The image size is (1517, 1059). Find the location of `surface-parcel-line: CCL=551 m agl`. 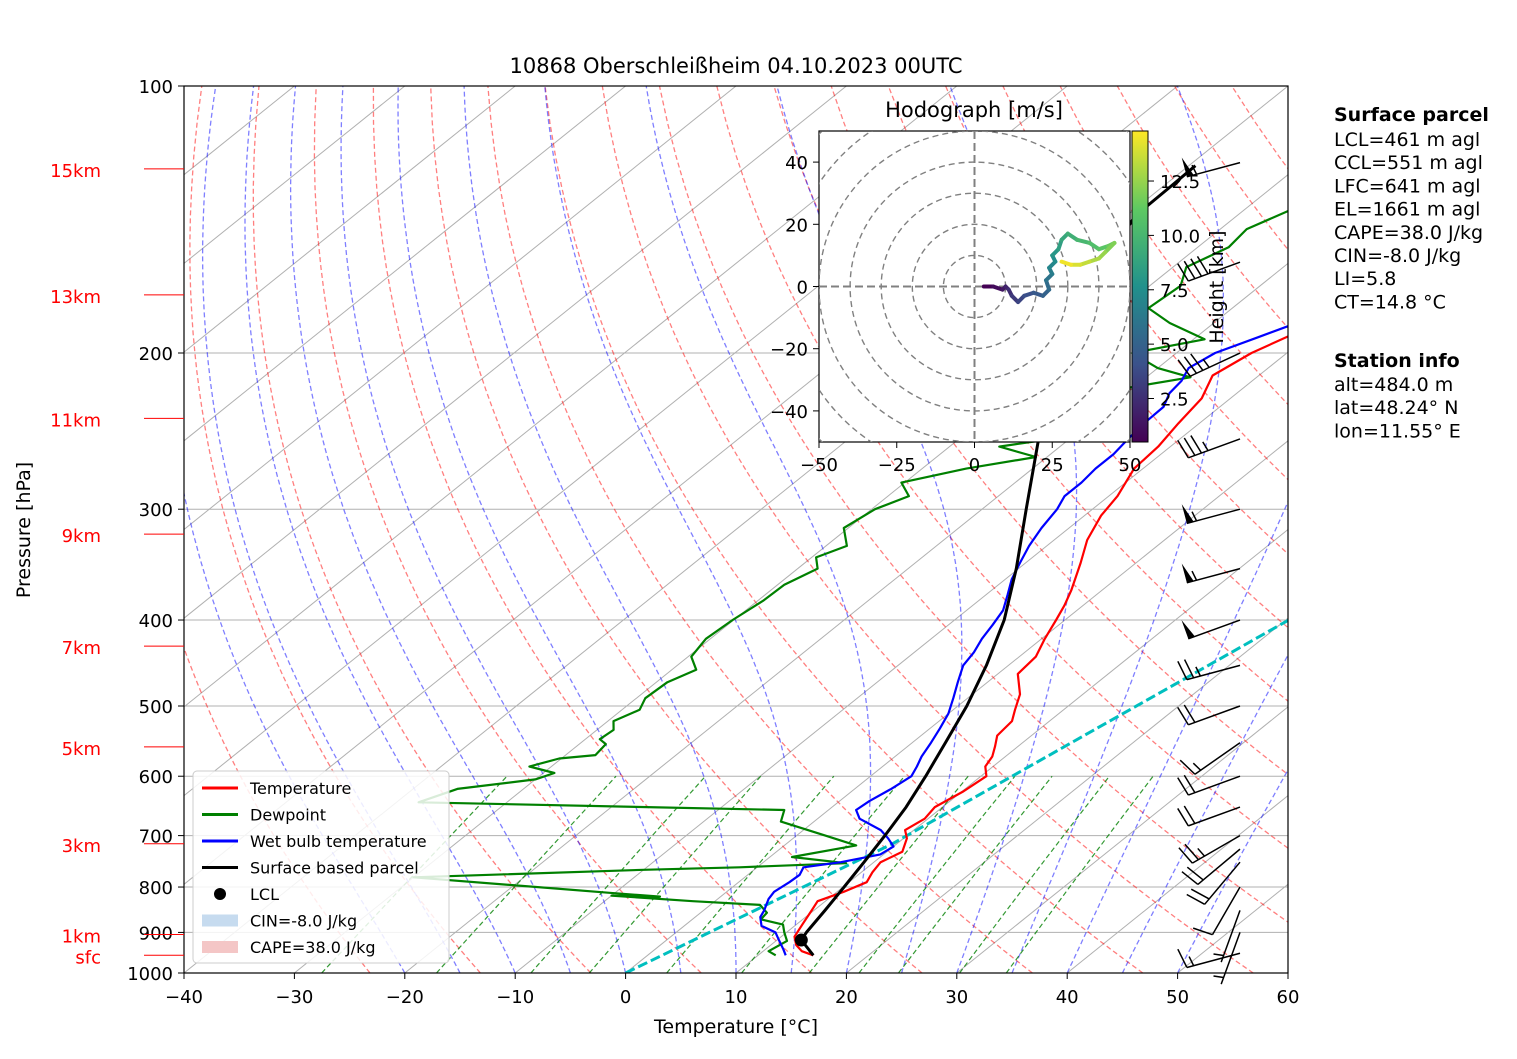

surface-parcel-line: CCL=551 m agl is located at coordinates (1408, 163).